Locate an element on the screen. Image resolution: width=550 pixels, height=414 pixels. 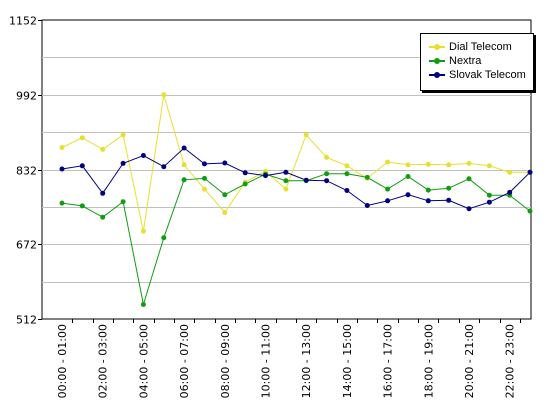
legend-item: Dial Telecom is located at coordinates (477, 47).